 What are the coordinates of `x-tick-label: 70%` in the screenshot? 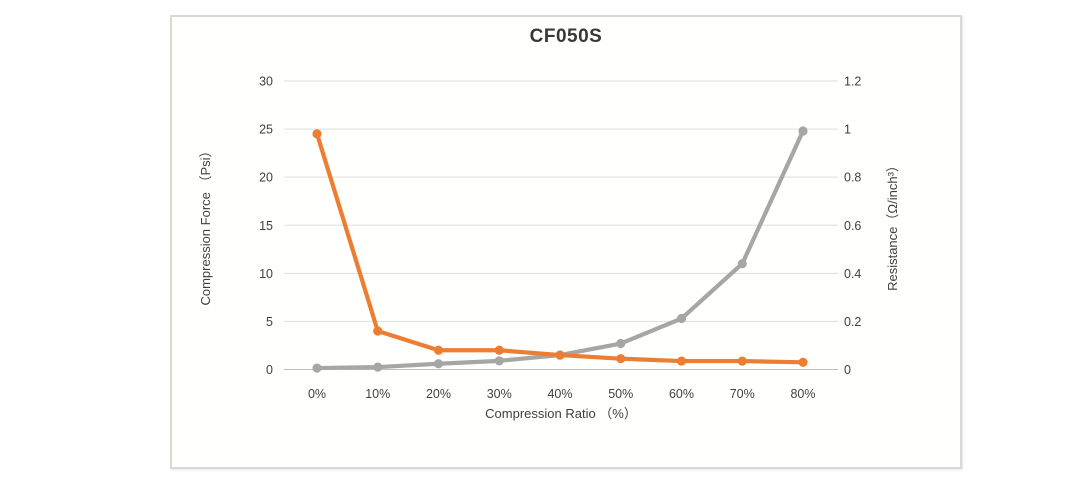 It's located at (742, 394).